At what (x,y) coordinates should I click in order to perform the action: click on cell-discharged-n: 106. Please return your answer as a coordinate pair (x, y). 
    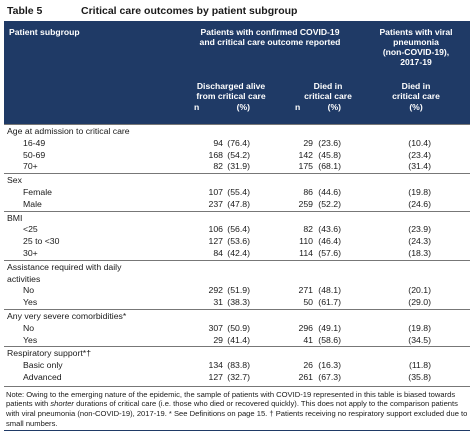
    Looking at the image, I should click on (216, 229).